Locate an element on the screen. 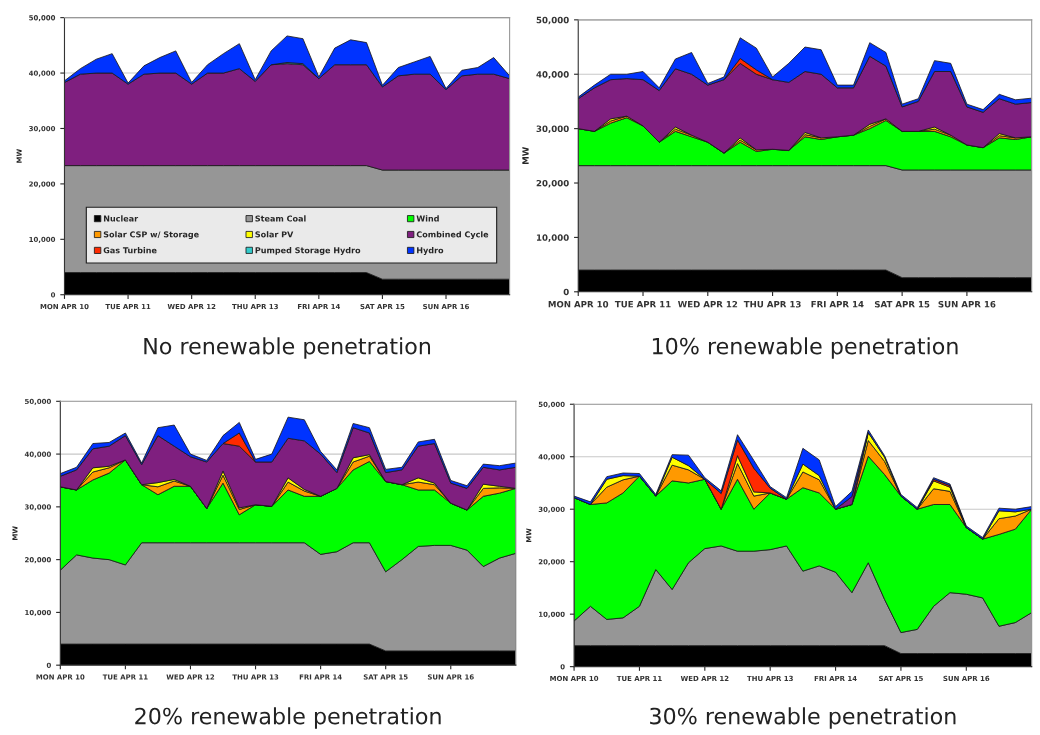 This screenshot has width=1040, height=735. legend-label: Nuclear is located at coordinates (121, 218).